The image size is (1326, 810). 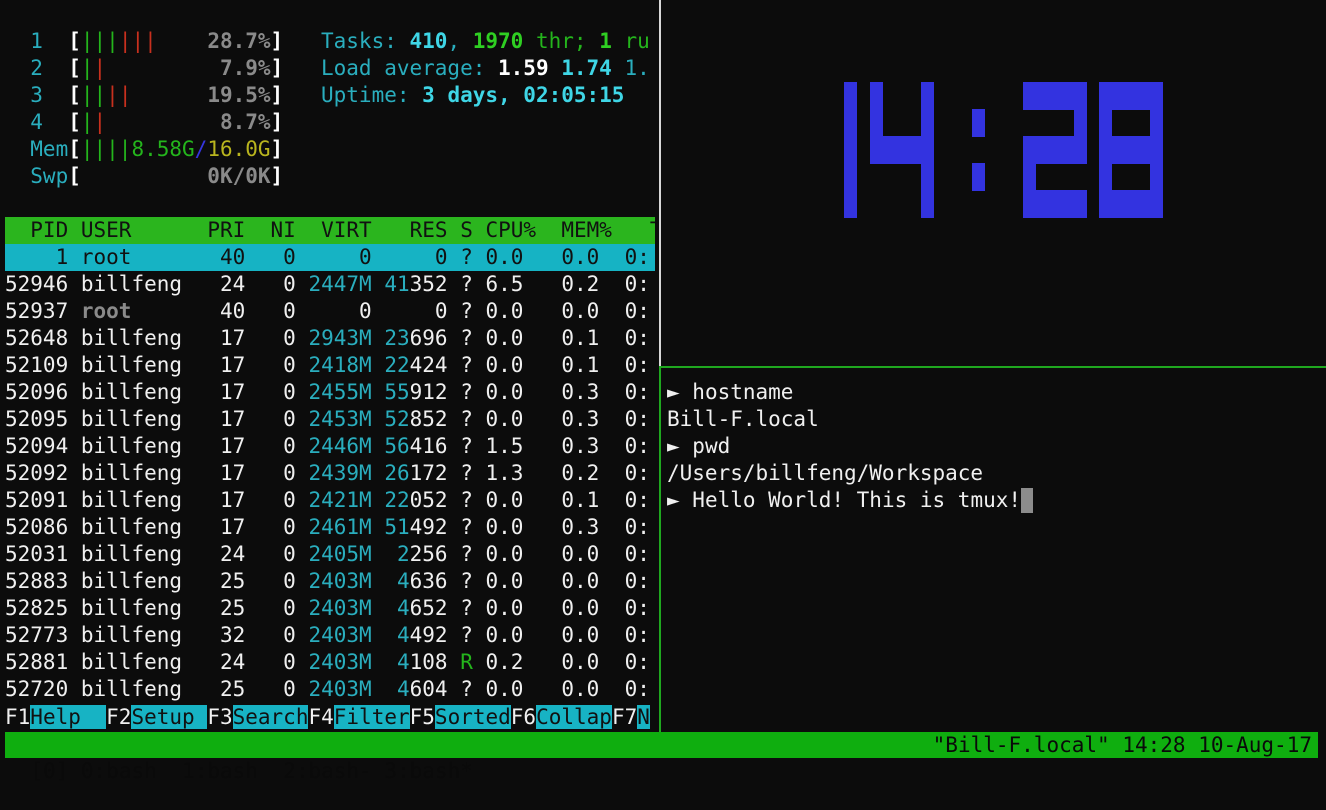 I want to click on pane-divider-active, so click(x=660, y=549).